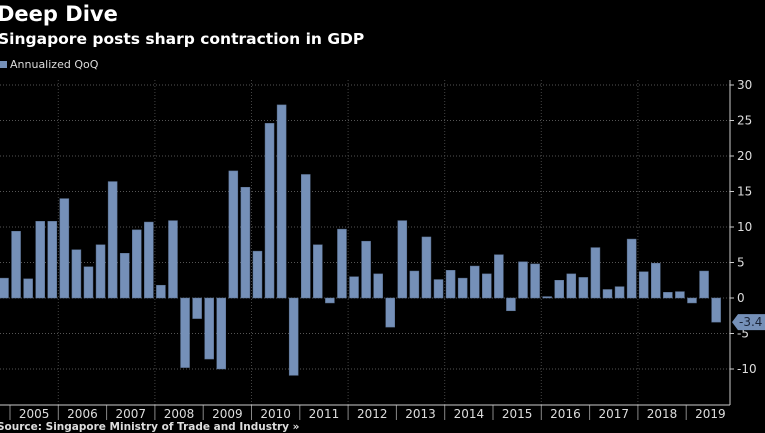 This screenshot has width=765, height=433. What do you see at coordinates (747, 369) in the screenshot?
I see `y-tick-label: -10` at bounding box center [747, 369].